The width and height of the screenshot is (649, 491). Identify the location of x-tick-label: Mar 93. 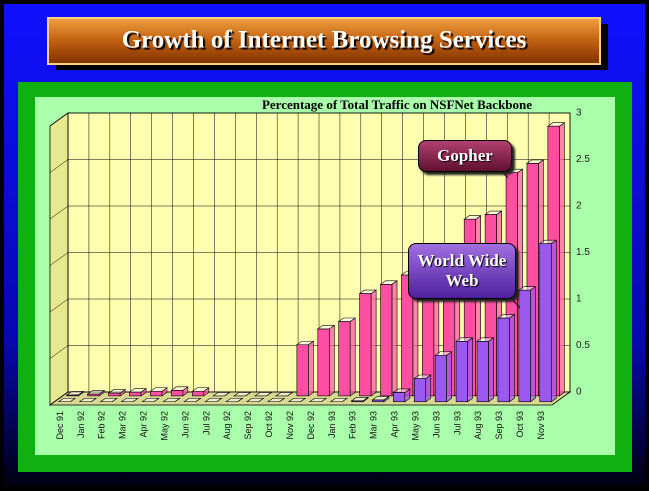
(374, 425).